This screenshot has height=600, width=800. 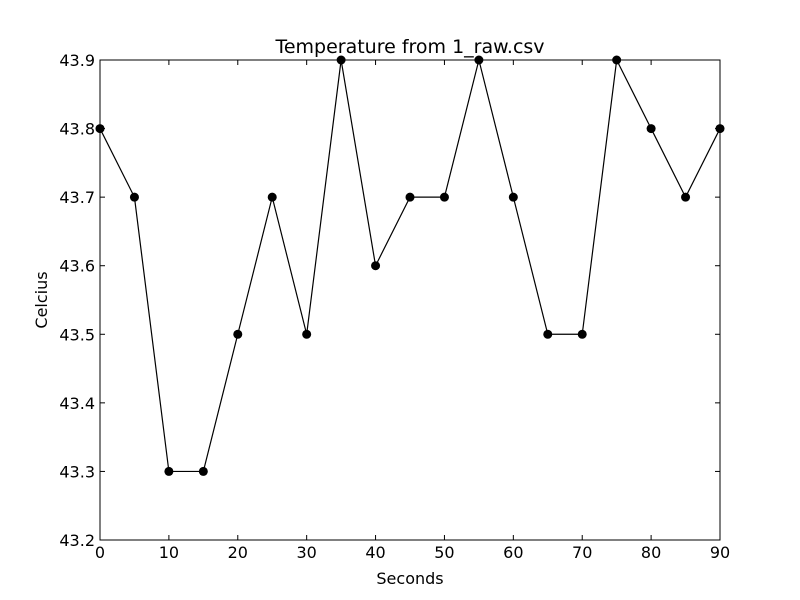 I want to click on chart-title: Temperature from 1_raw.csv, so click(x=409, y=47).